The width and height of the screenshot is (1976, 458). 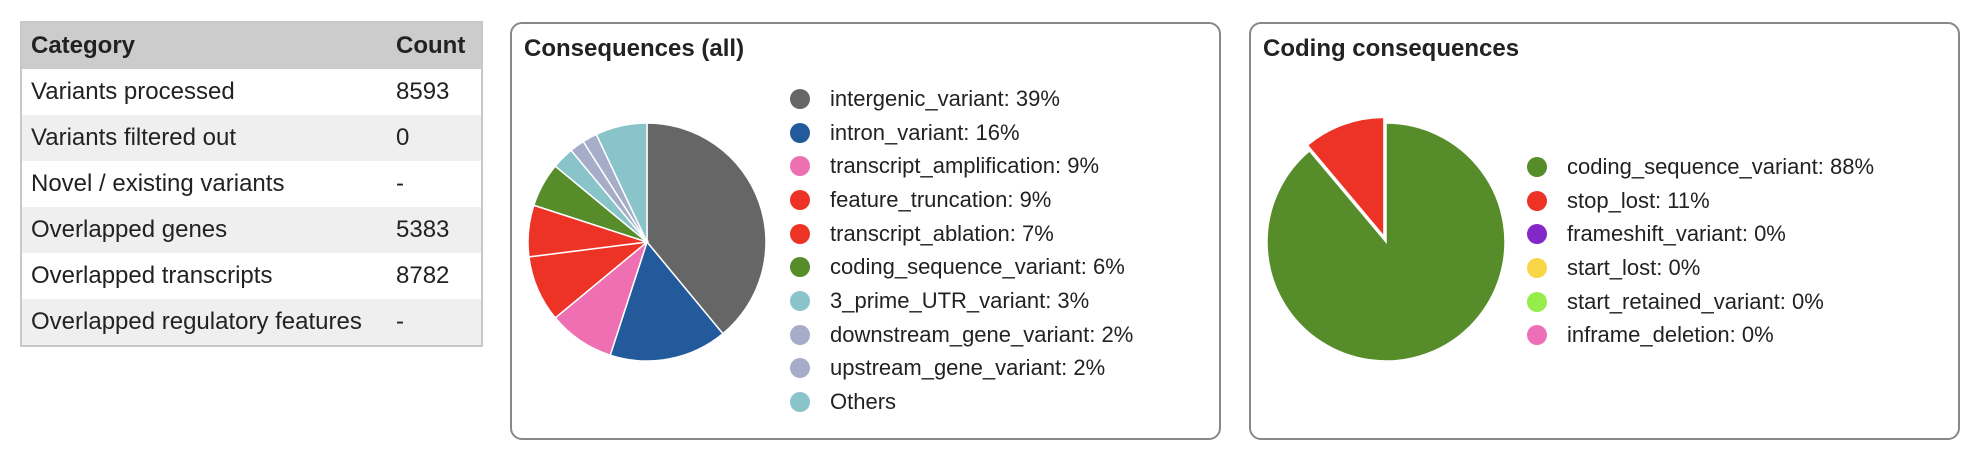 I want to click on header-count: Count, so click(x=434, y=45).